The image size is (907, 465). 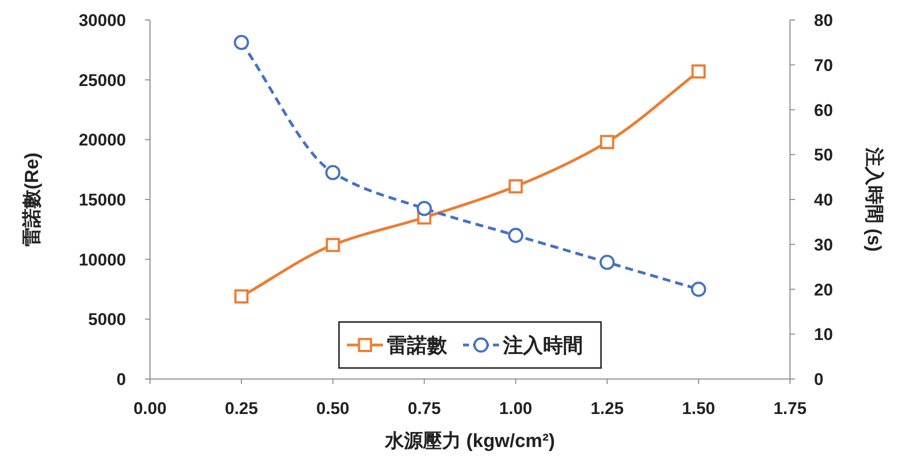 I want to click on y2-tick-label: 60, so click(x=823, y=110).